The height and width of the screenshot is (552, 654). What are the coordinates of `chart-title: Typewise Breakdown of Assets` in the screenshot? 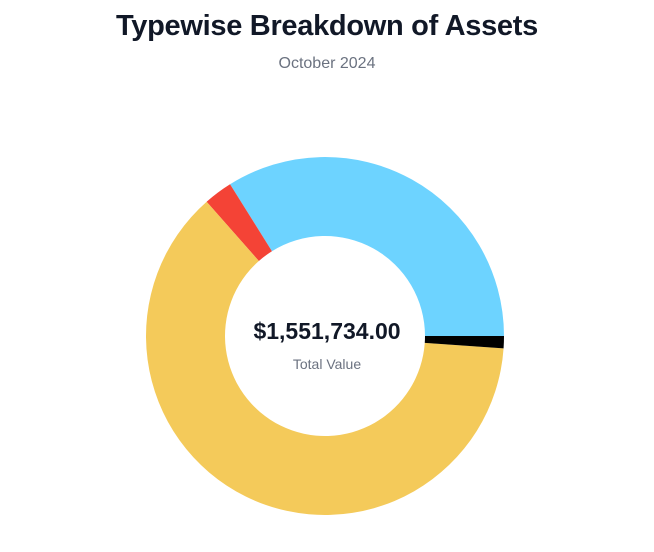 It's located at (327, 26).